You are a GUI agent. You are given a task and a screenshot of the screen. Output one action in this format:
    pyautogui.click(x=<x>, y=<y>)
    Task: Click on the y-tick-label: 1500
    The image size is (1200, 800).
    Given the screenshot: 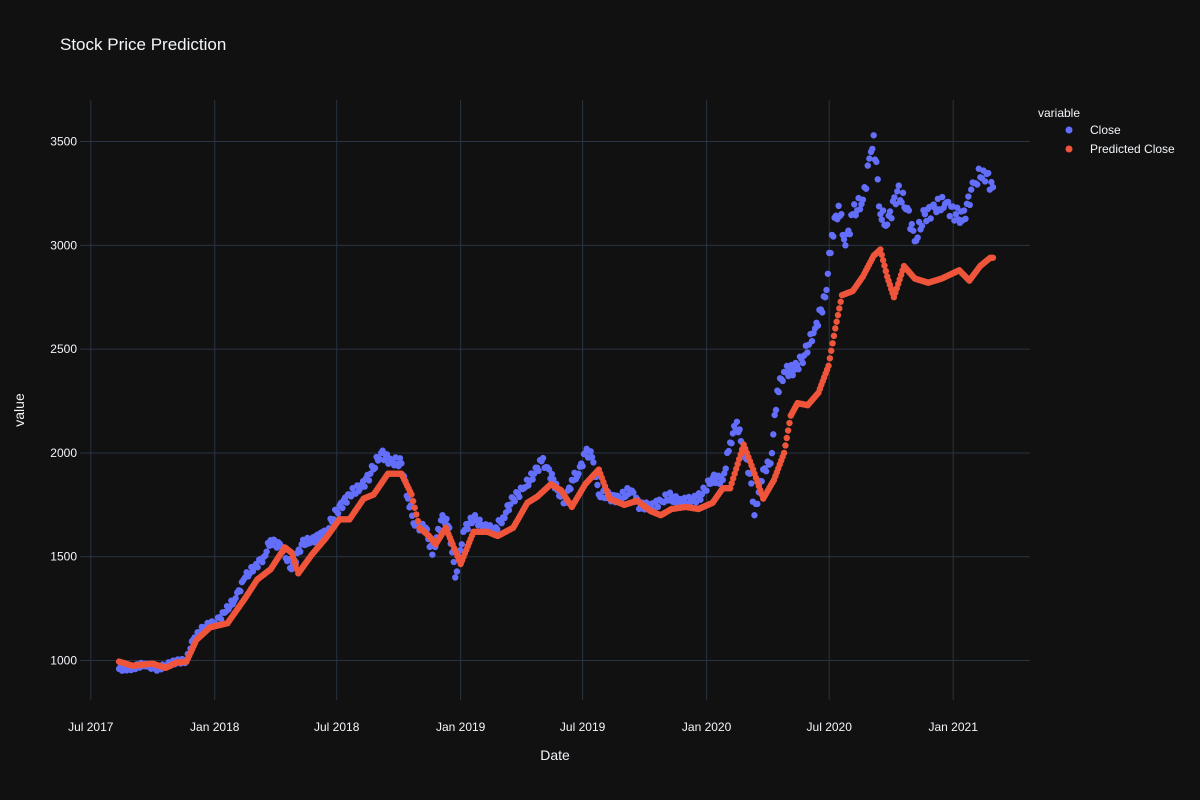 What is the action you would take?
    pyautogui.click(x=63, y=557)
    